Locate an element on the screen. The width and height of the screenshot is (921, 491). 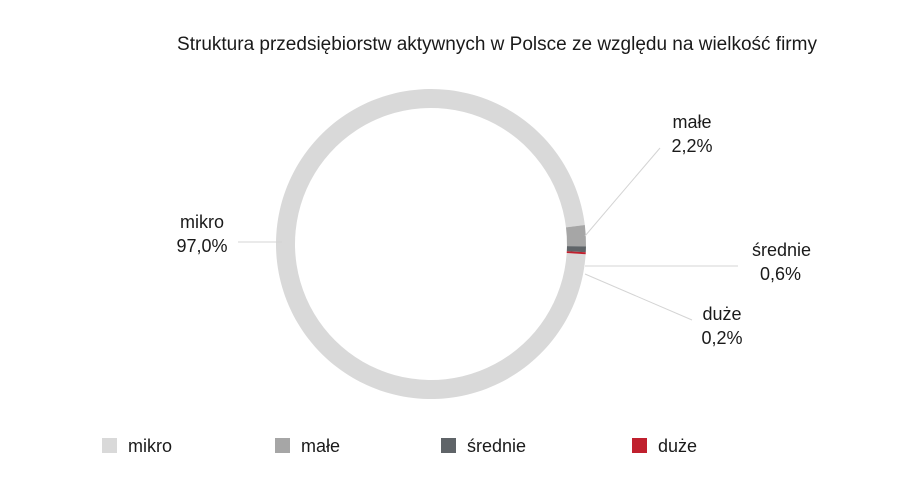
slice-label-średnie: średnie is located at coordinates (781, 250).